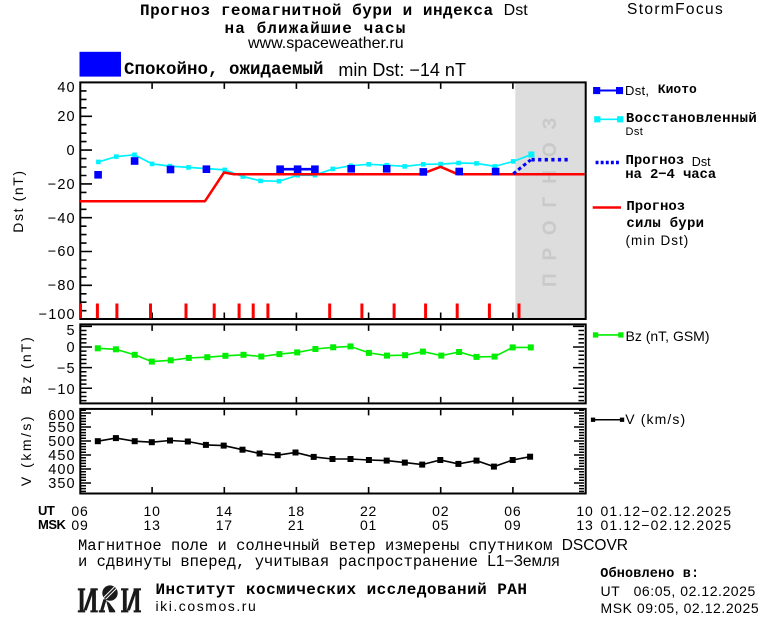  Describe the element at coordinates (550, 196) in the screenshot. I see `svg-text: ПРОГНОЗ` at that location.